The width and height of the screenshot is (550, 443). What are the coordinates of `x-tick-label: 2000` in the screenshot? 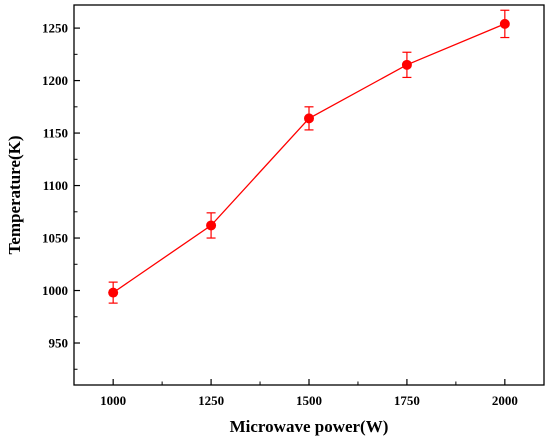 It's located at (505, 400).